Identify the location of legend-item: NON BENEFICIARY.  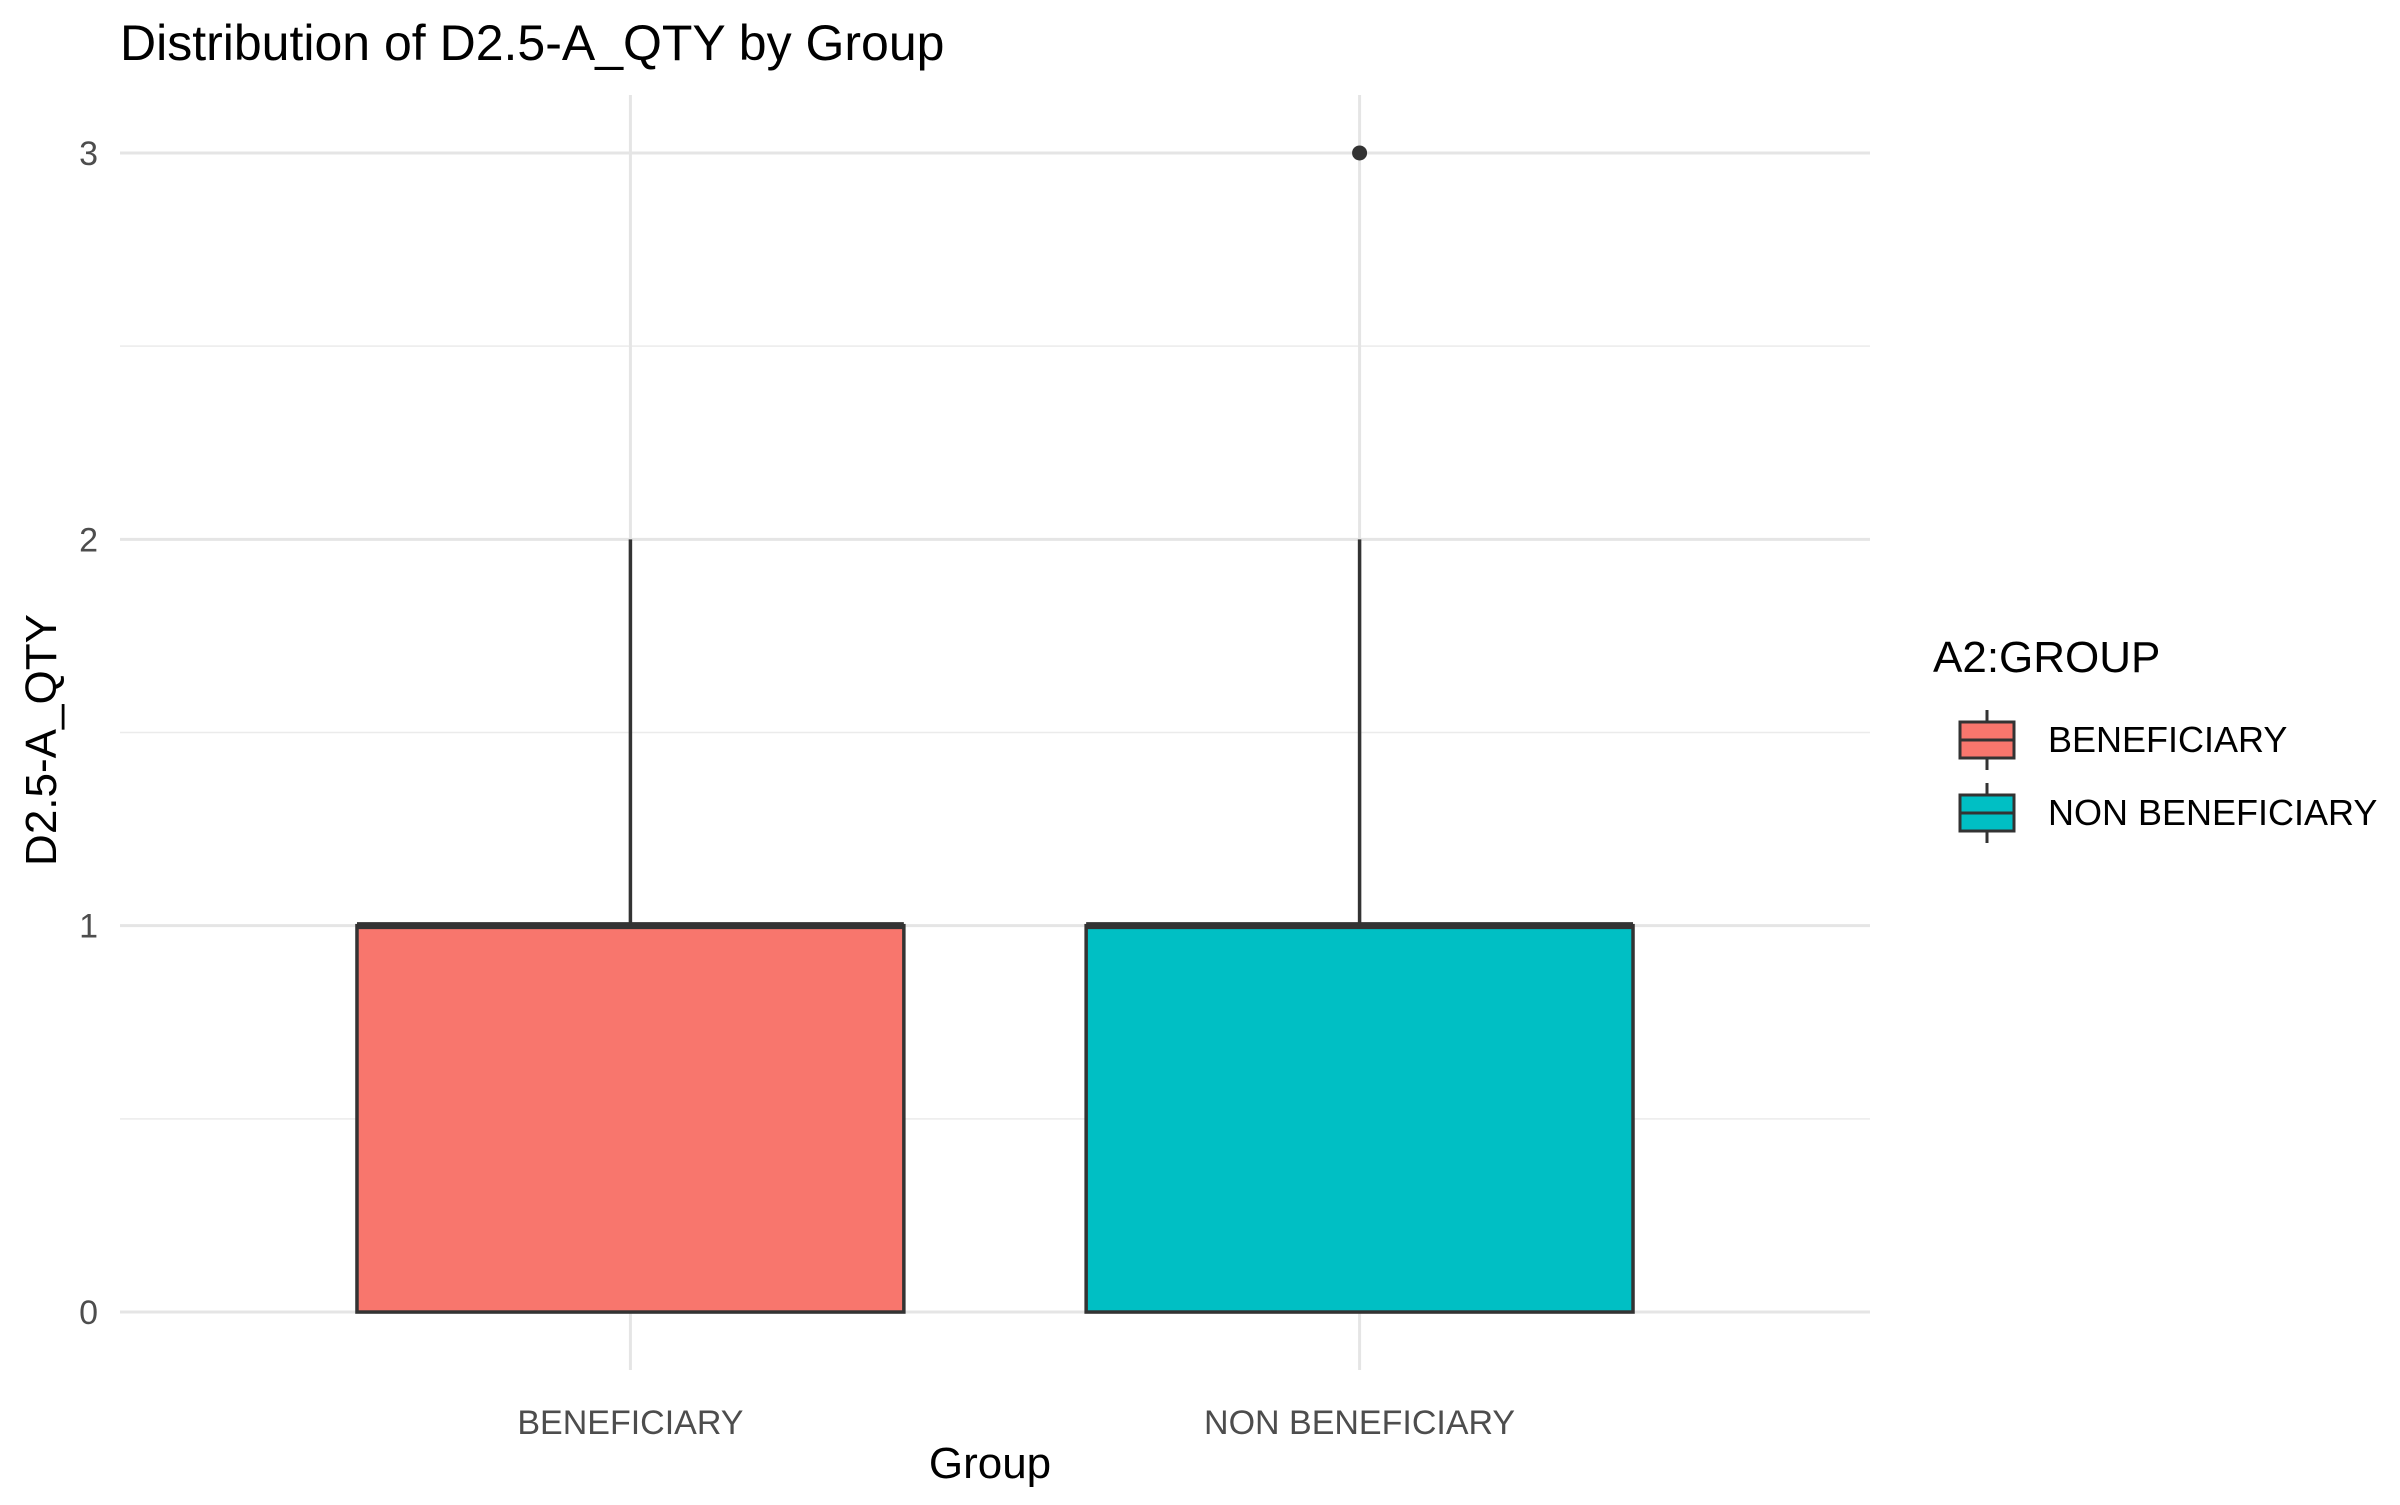
(2167, 813).